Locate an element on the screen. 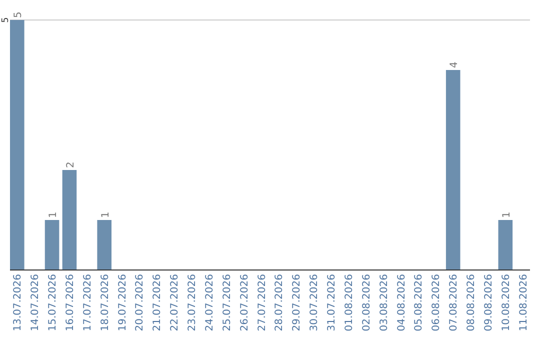  x-tick-label: 18.07.2026 is located at coordinates (105, 303).